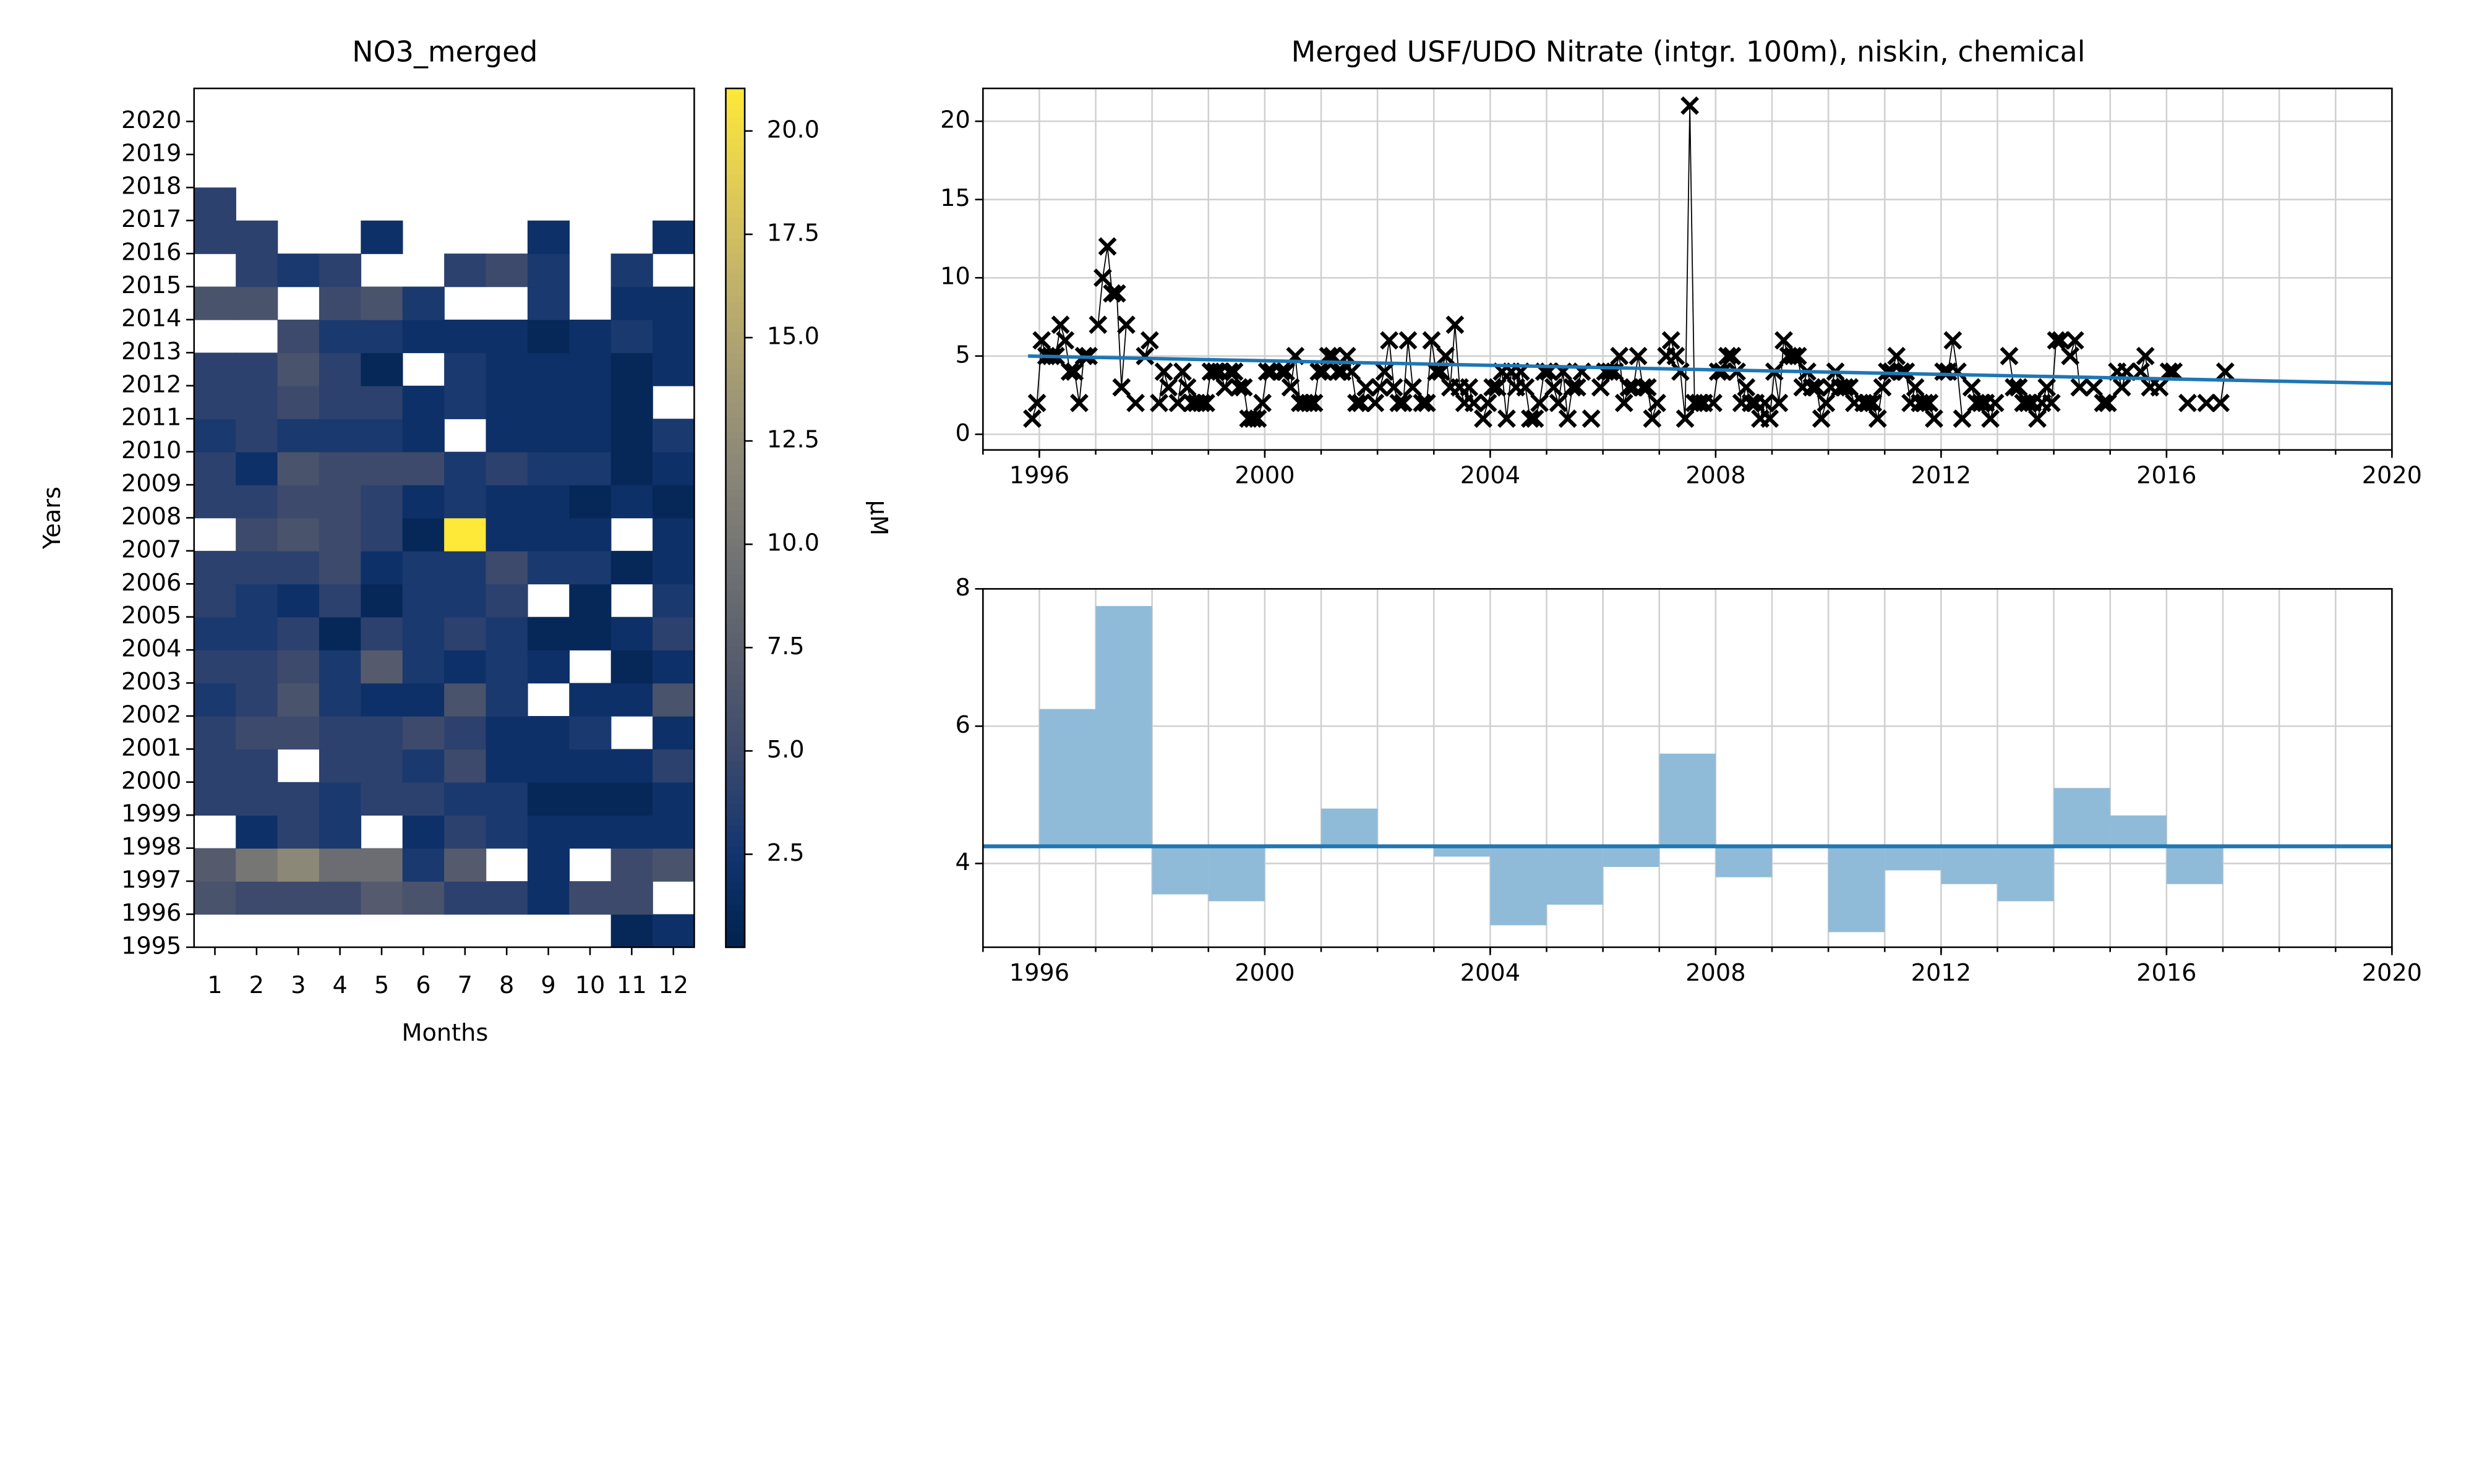 This screenshot has width=2474, height=1484. Describe the element at coordinates (963, 588) in the screenshot. I see `y-tick-label: 8` at that location.